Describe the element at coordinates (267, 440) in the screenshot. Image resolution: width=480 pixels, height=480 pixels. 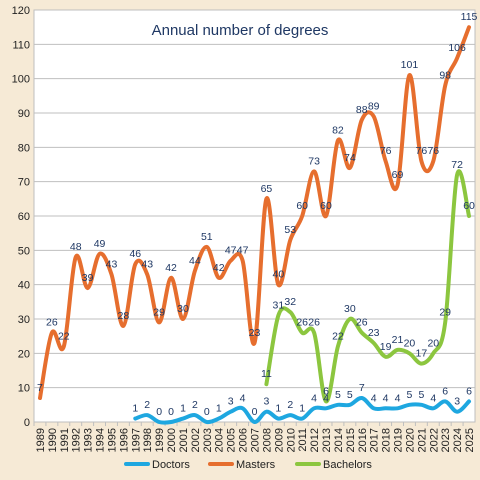
I see `x-tick-label: 2008` at that location.